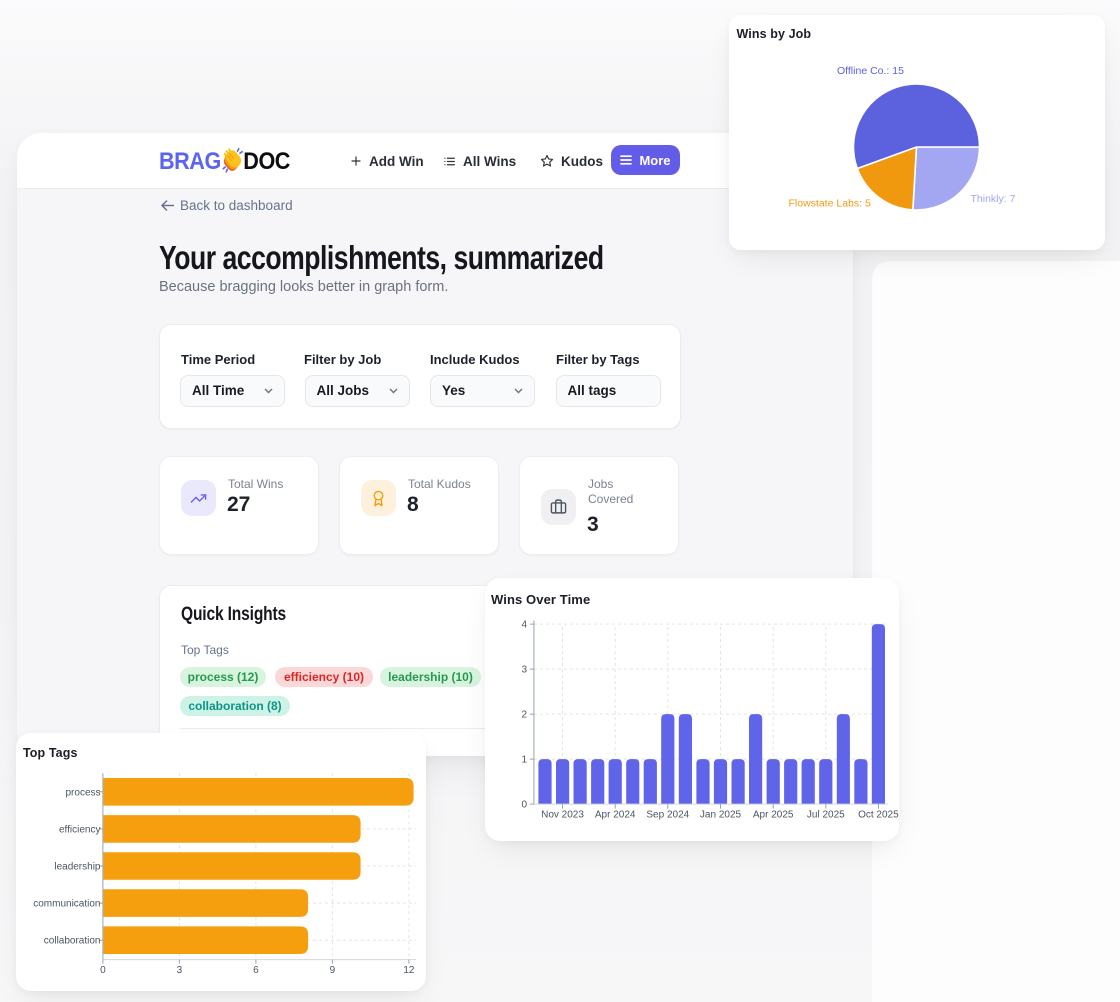 The height and width of the screenshot is (1002, 1120). I want to click on svg-text: Oct 2025, so click(878, 815).